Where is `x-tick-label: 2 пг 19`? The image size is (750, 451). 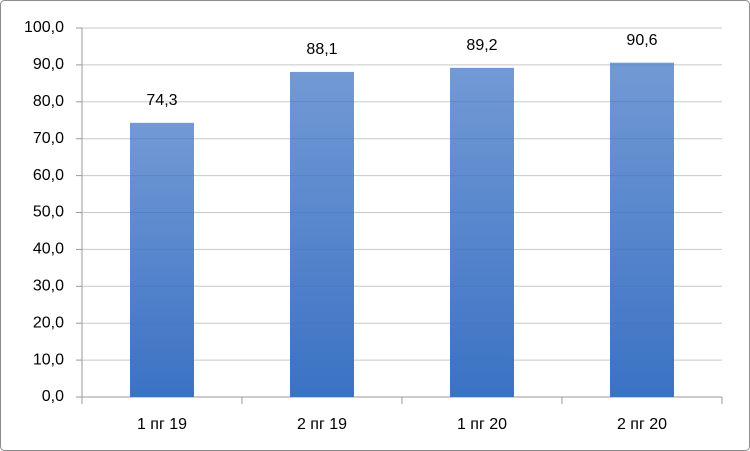
x-tick-label: 2 пг 19 is located at coordinates (322, 424).